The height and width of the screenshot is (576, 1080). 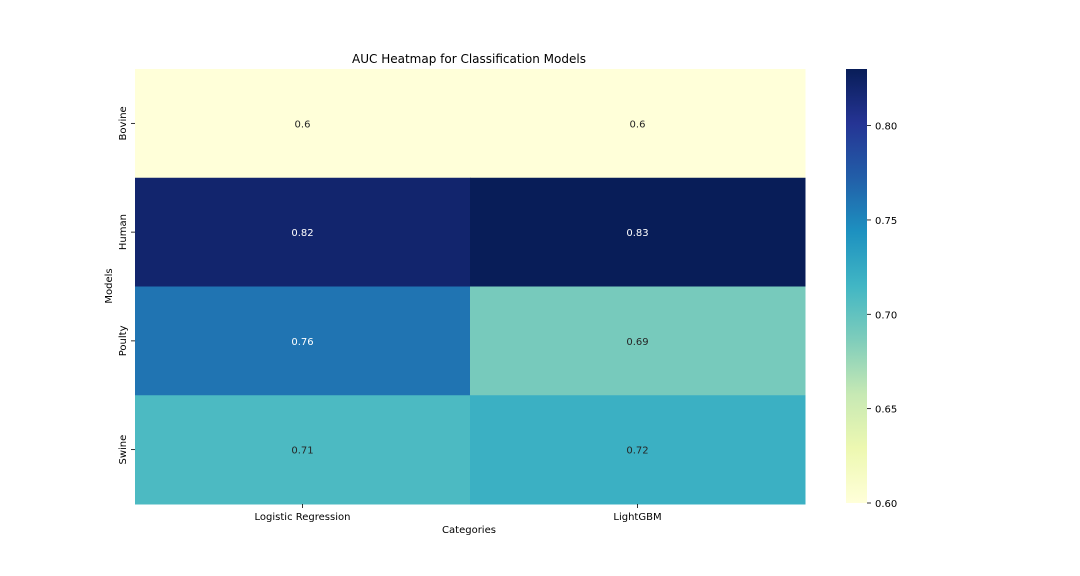 What do you see at coordinates (123, 340) in the screenshot?
I see `y-tick-label: Poulty` at bounding box center [123, 340].